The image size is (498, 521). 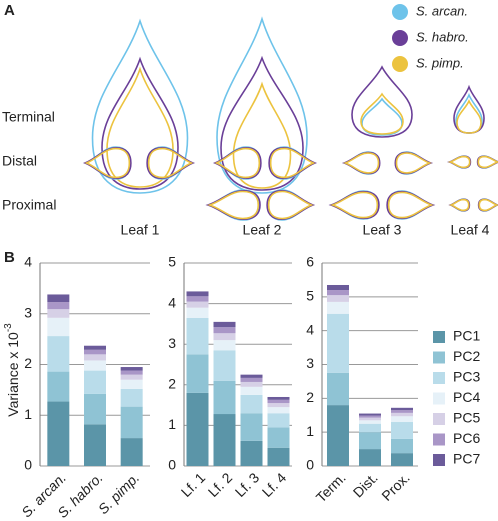 What do you see at coordinates (19, 161) in the screenshot?
I see `row-label: Distal` at bounding box center [19, 161].